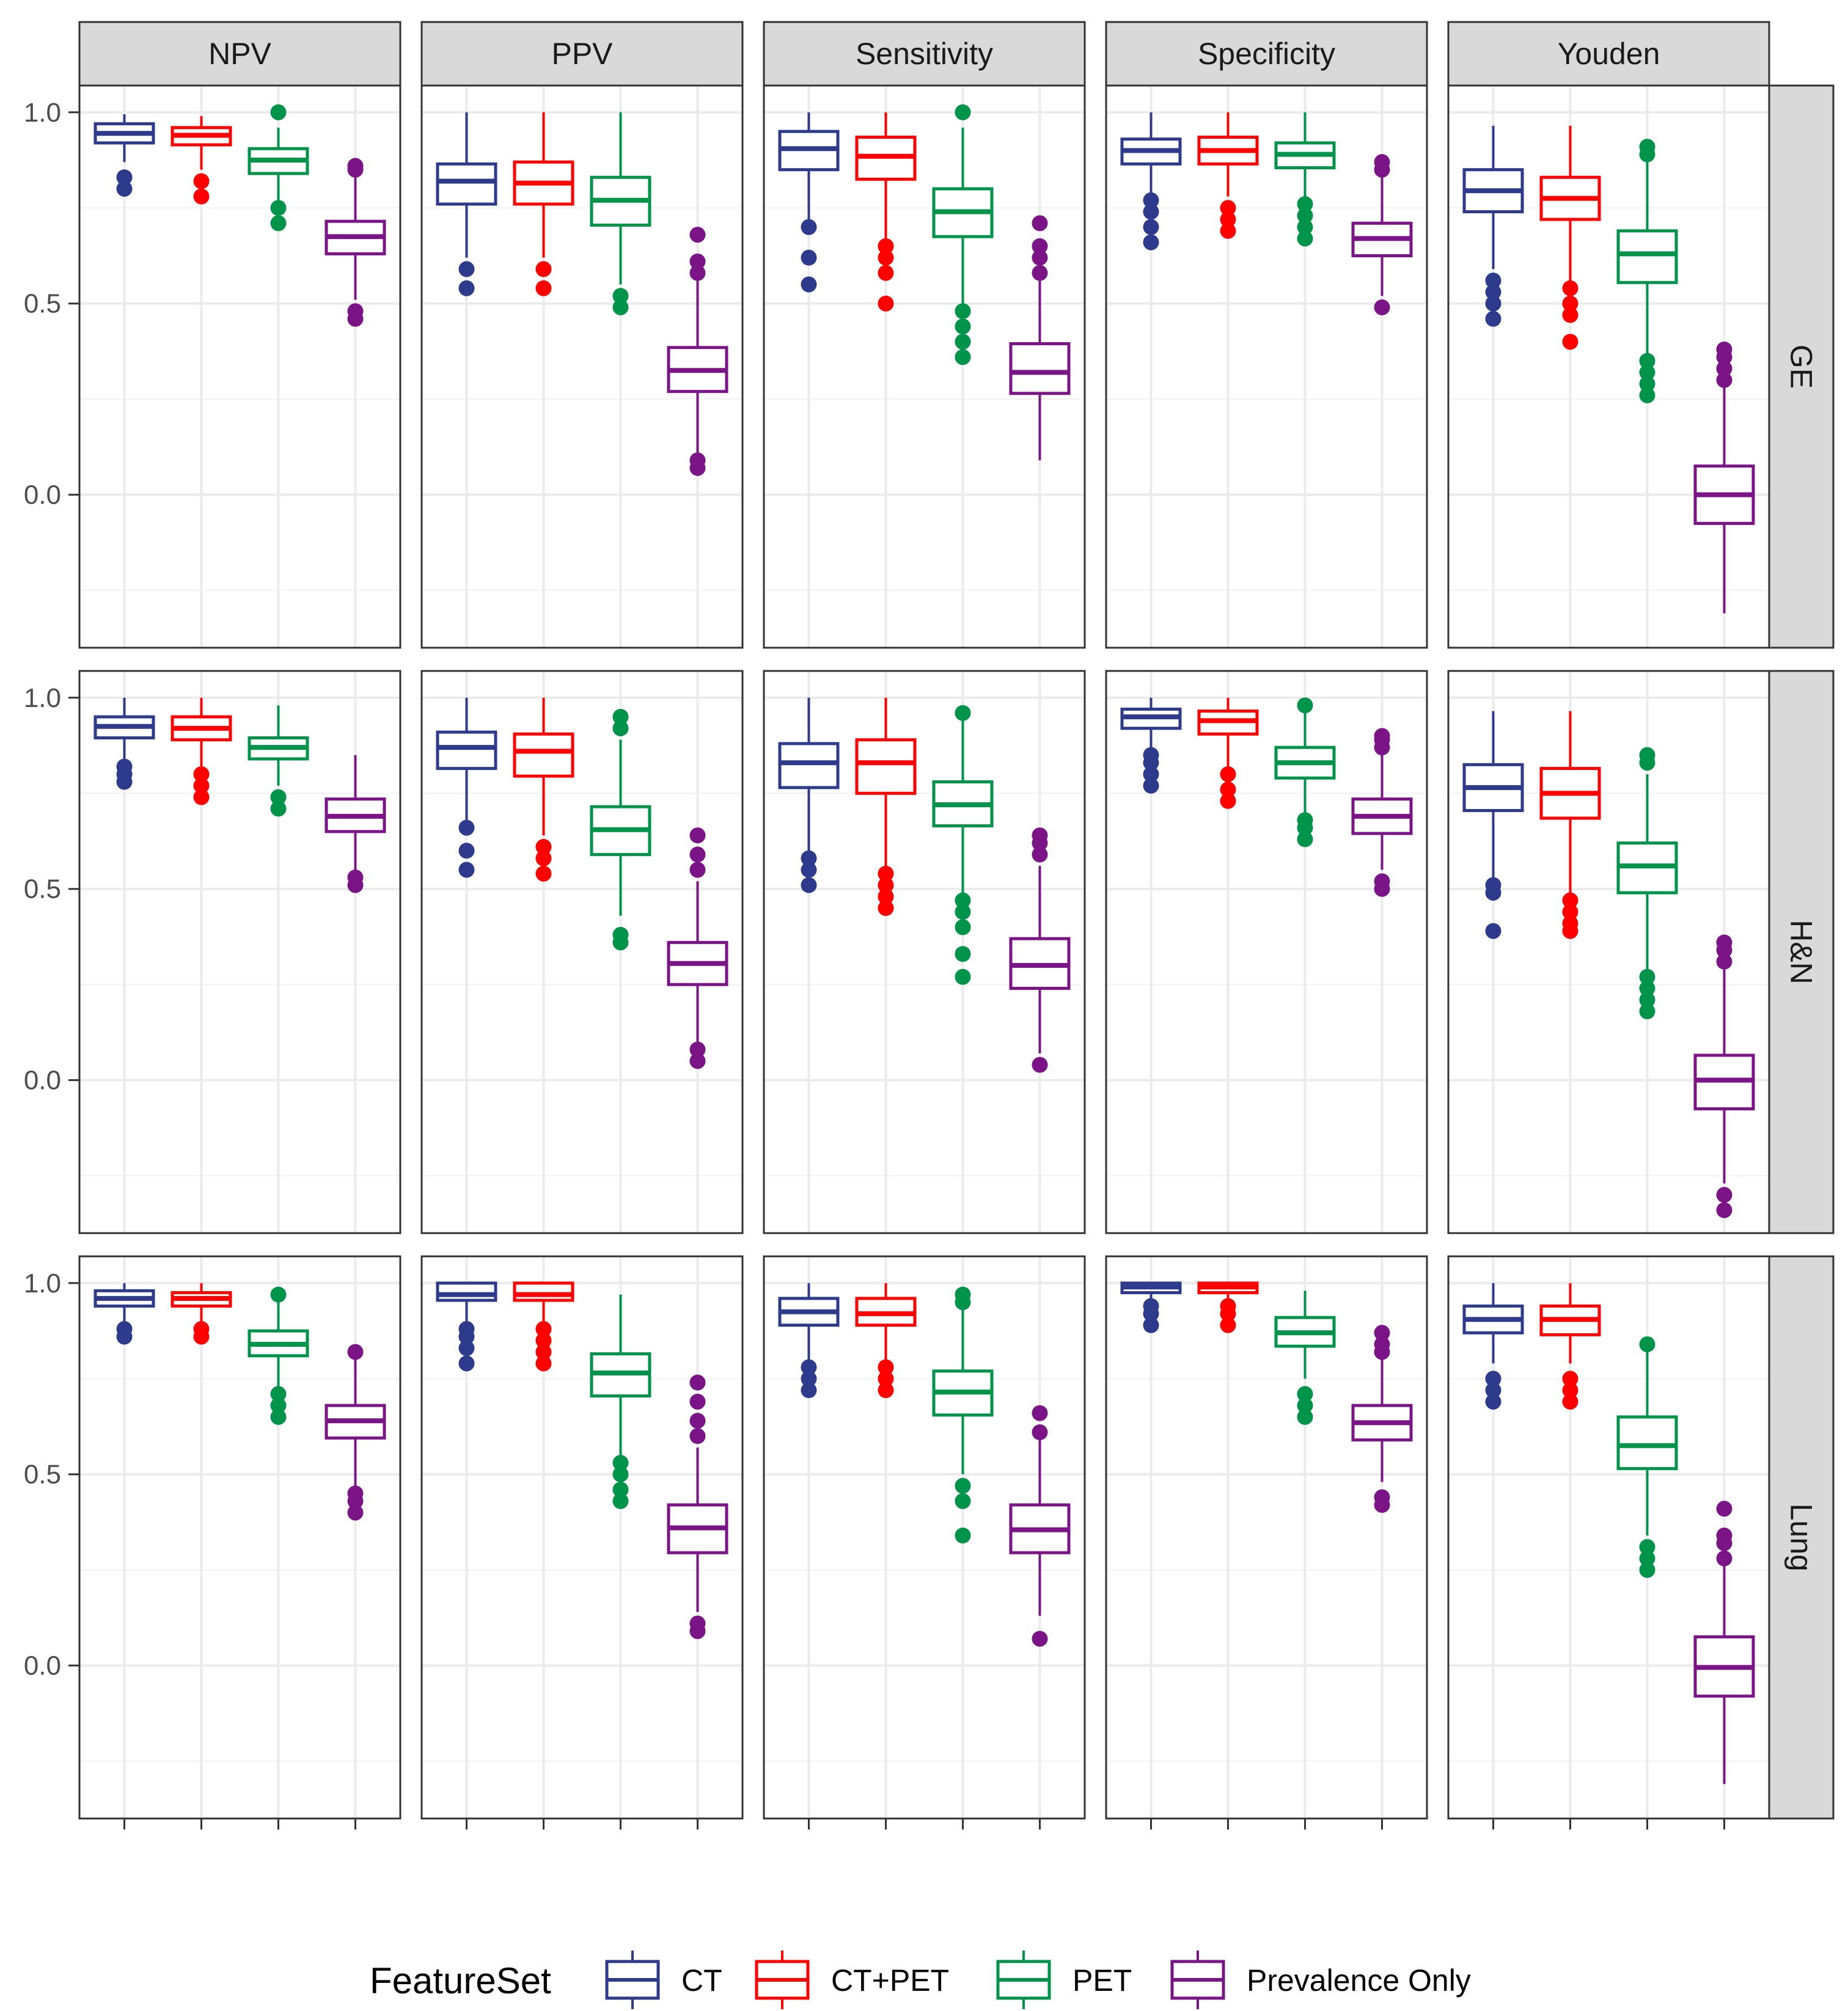 This screenshot has width=1848, height=2011. I want to click on legend-key-pet, so click(1024, 1980).